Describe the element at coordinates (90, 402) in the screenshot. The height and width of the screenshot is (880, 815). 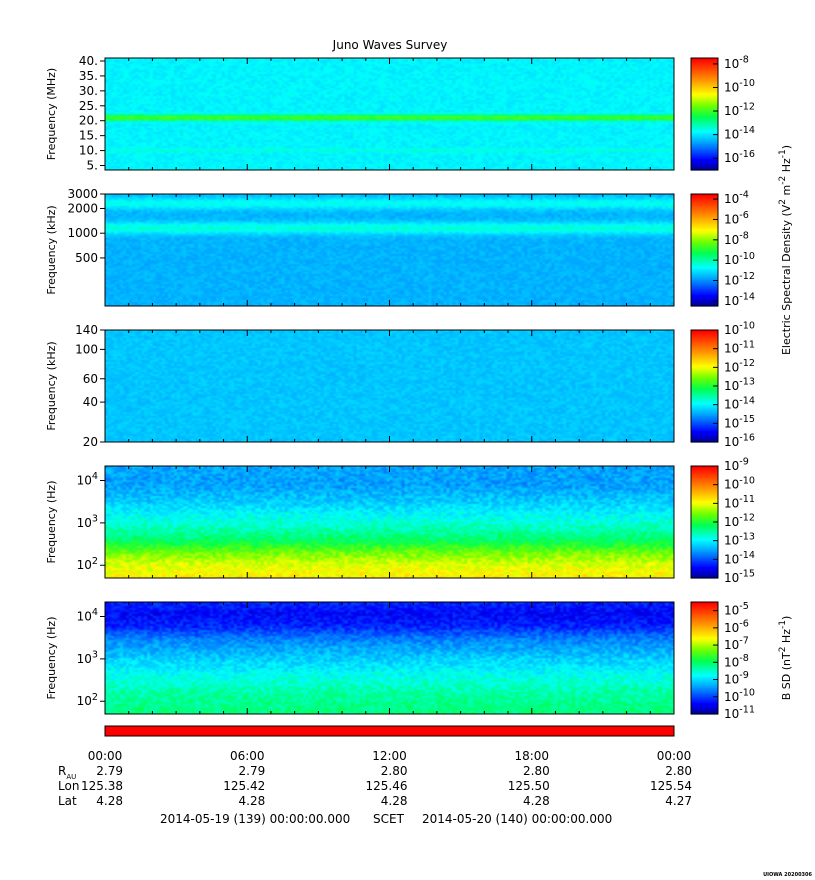
I see `y-tick-label: 40` at that location.